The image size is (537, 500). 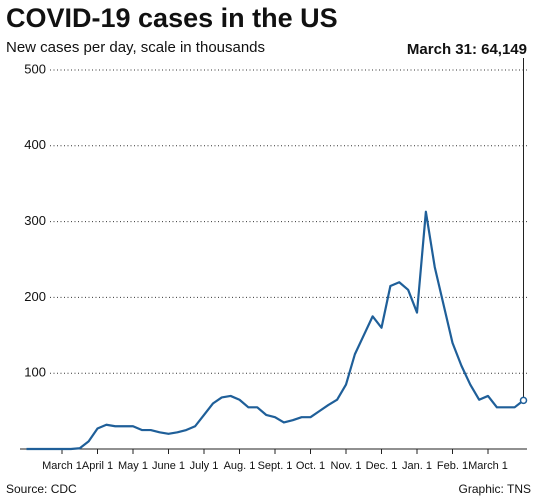 I want to click on x-tick-label: April 1, so click(x=97, y=466).